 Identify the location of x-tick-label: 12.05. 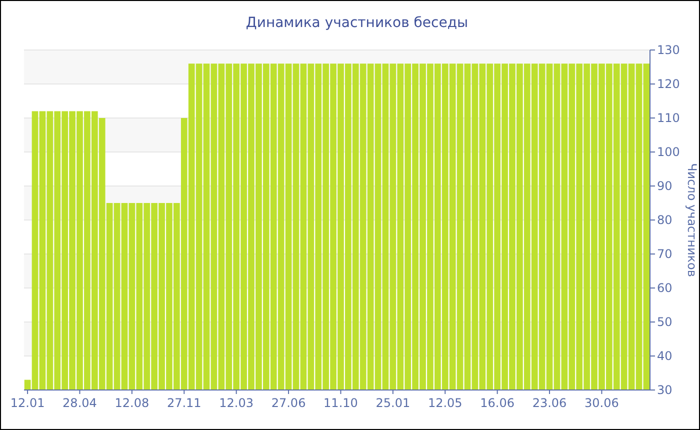
(445, 403).